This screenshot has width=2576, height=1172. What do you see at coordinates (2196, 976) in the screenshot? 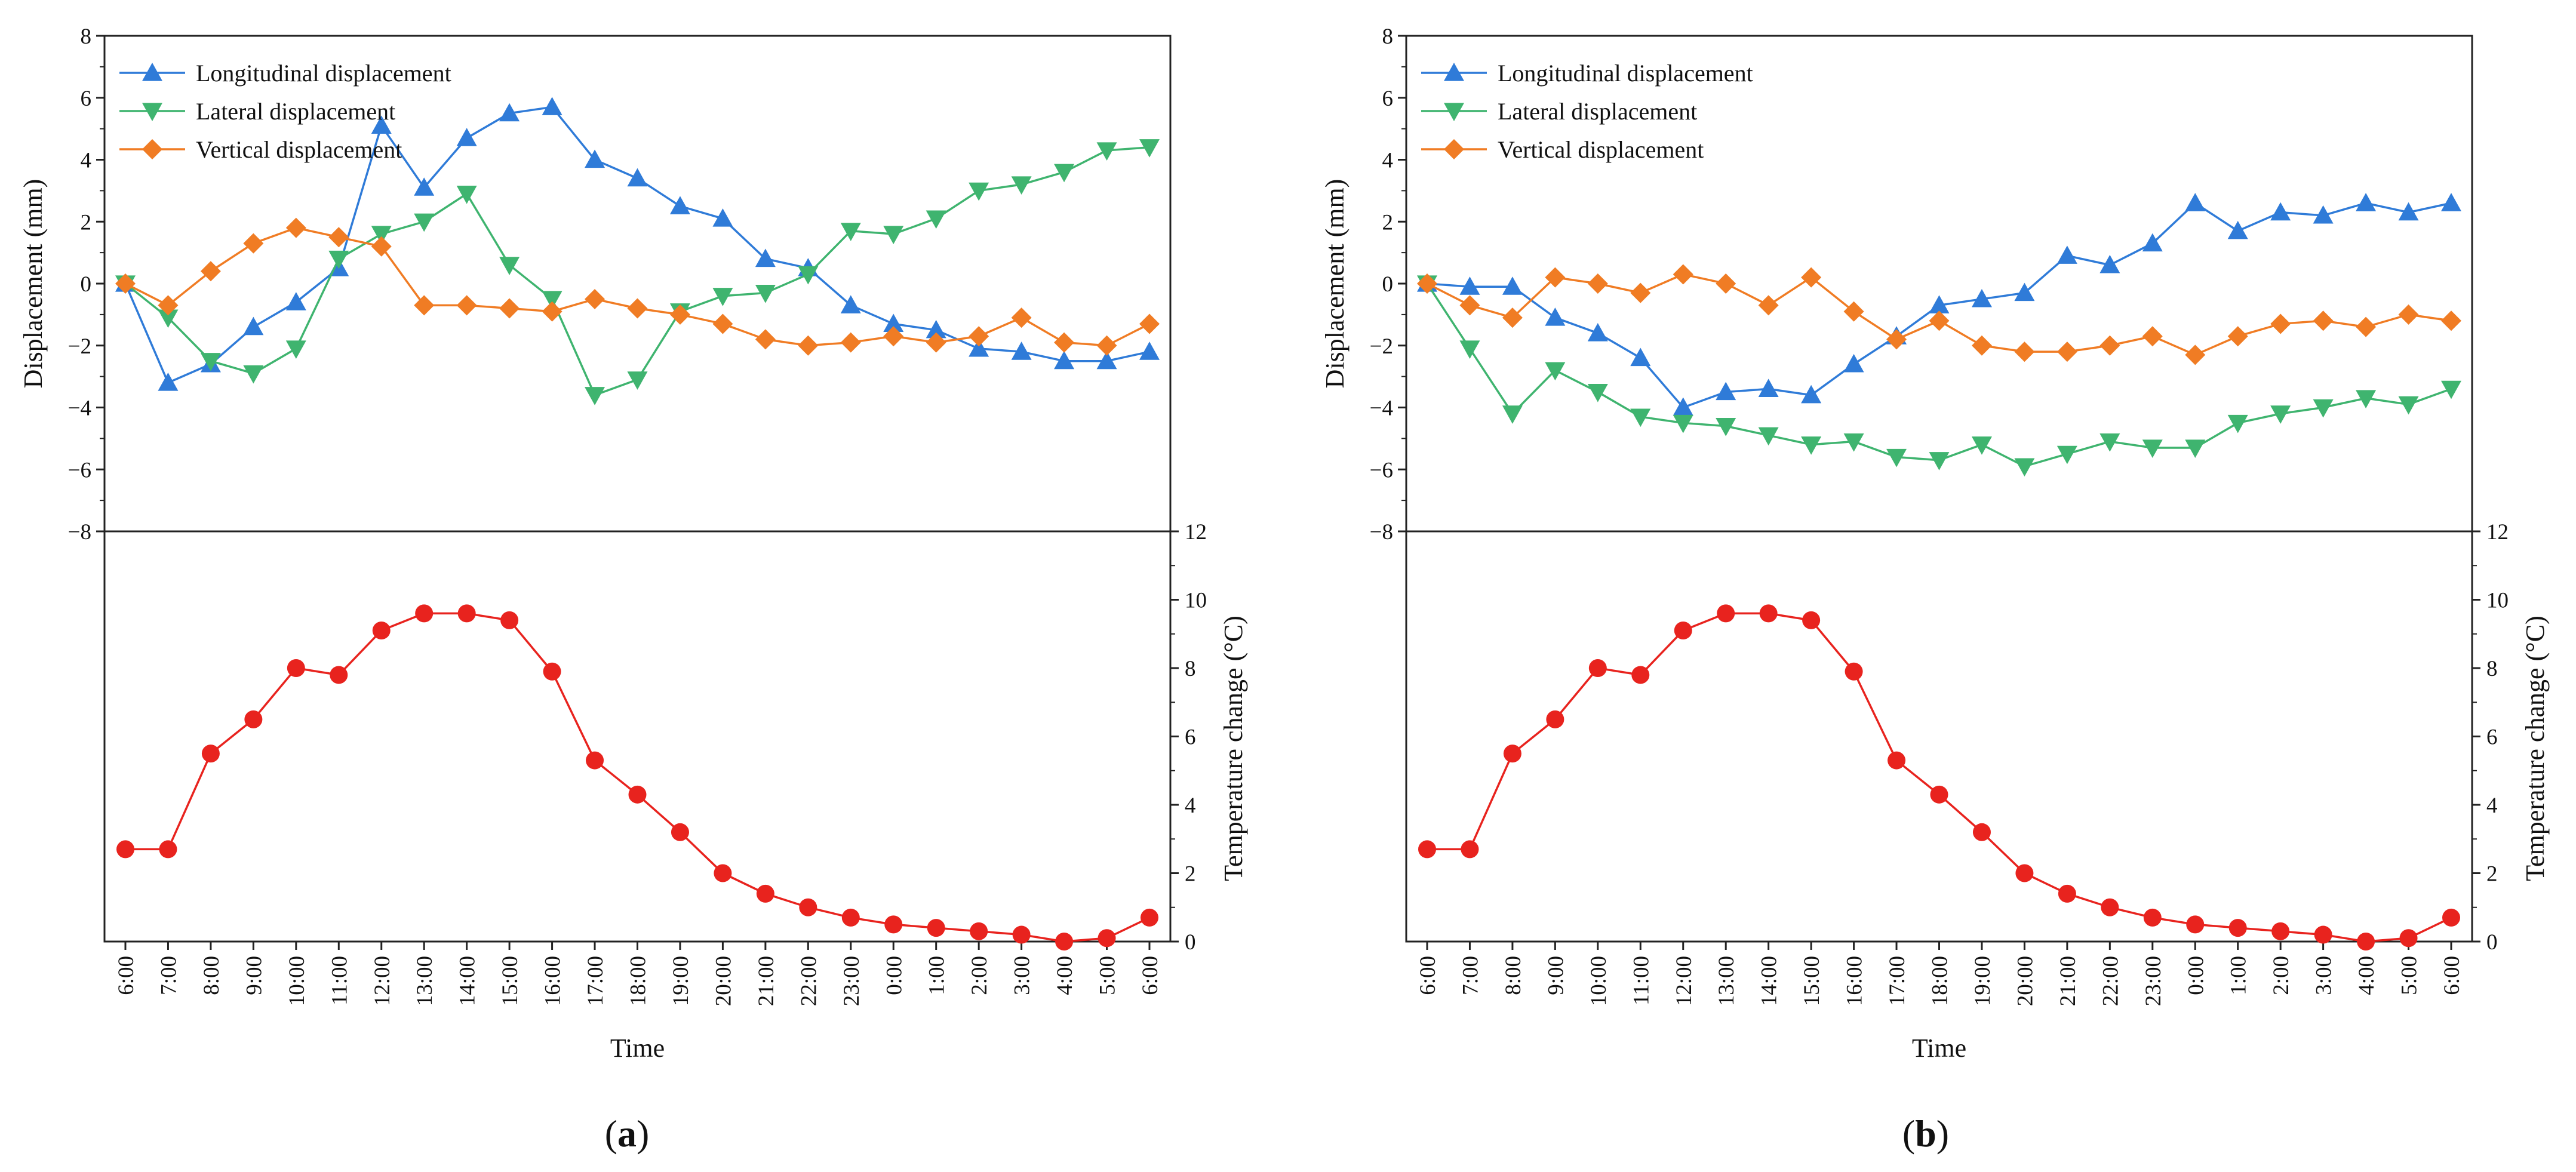
I see `x-tick-label: 0:00` at bounding box center [2196, 976].